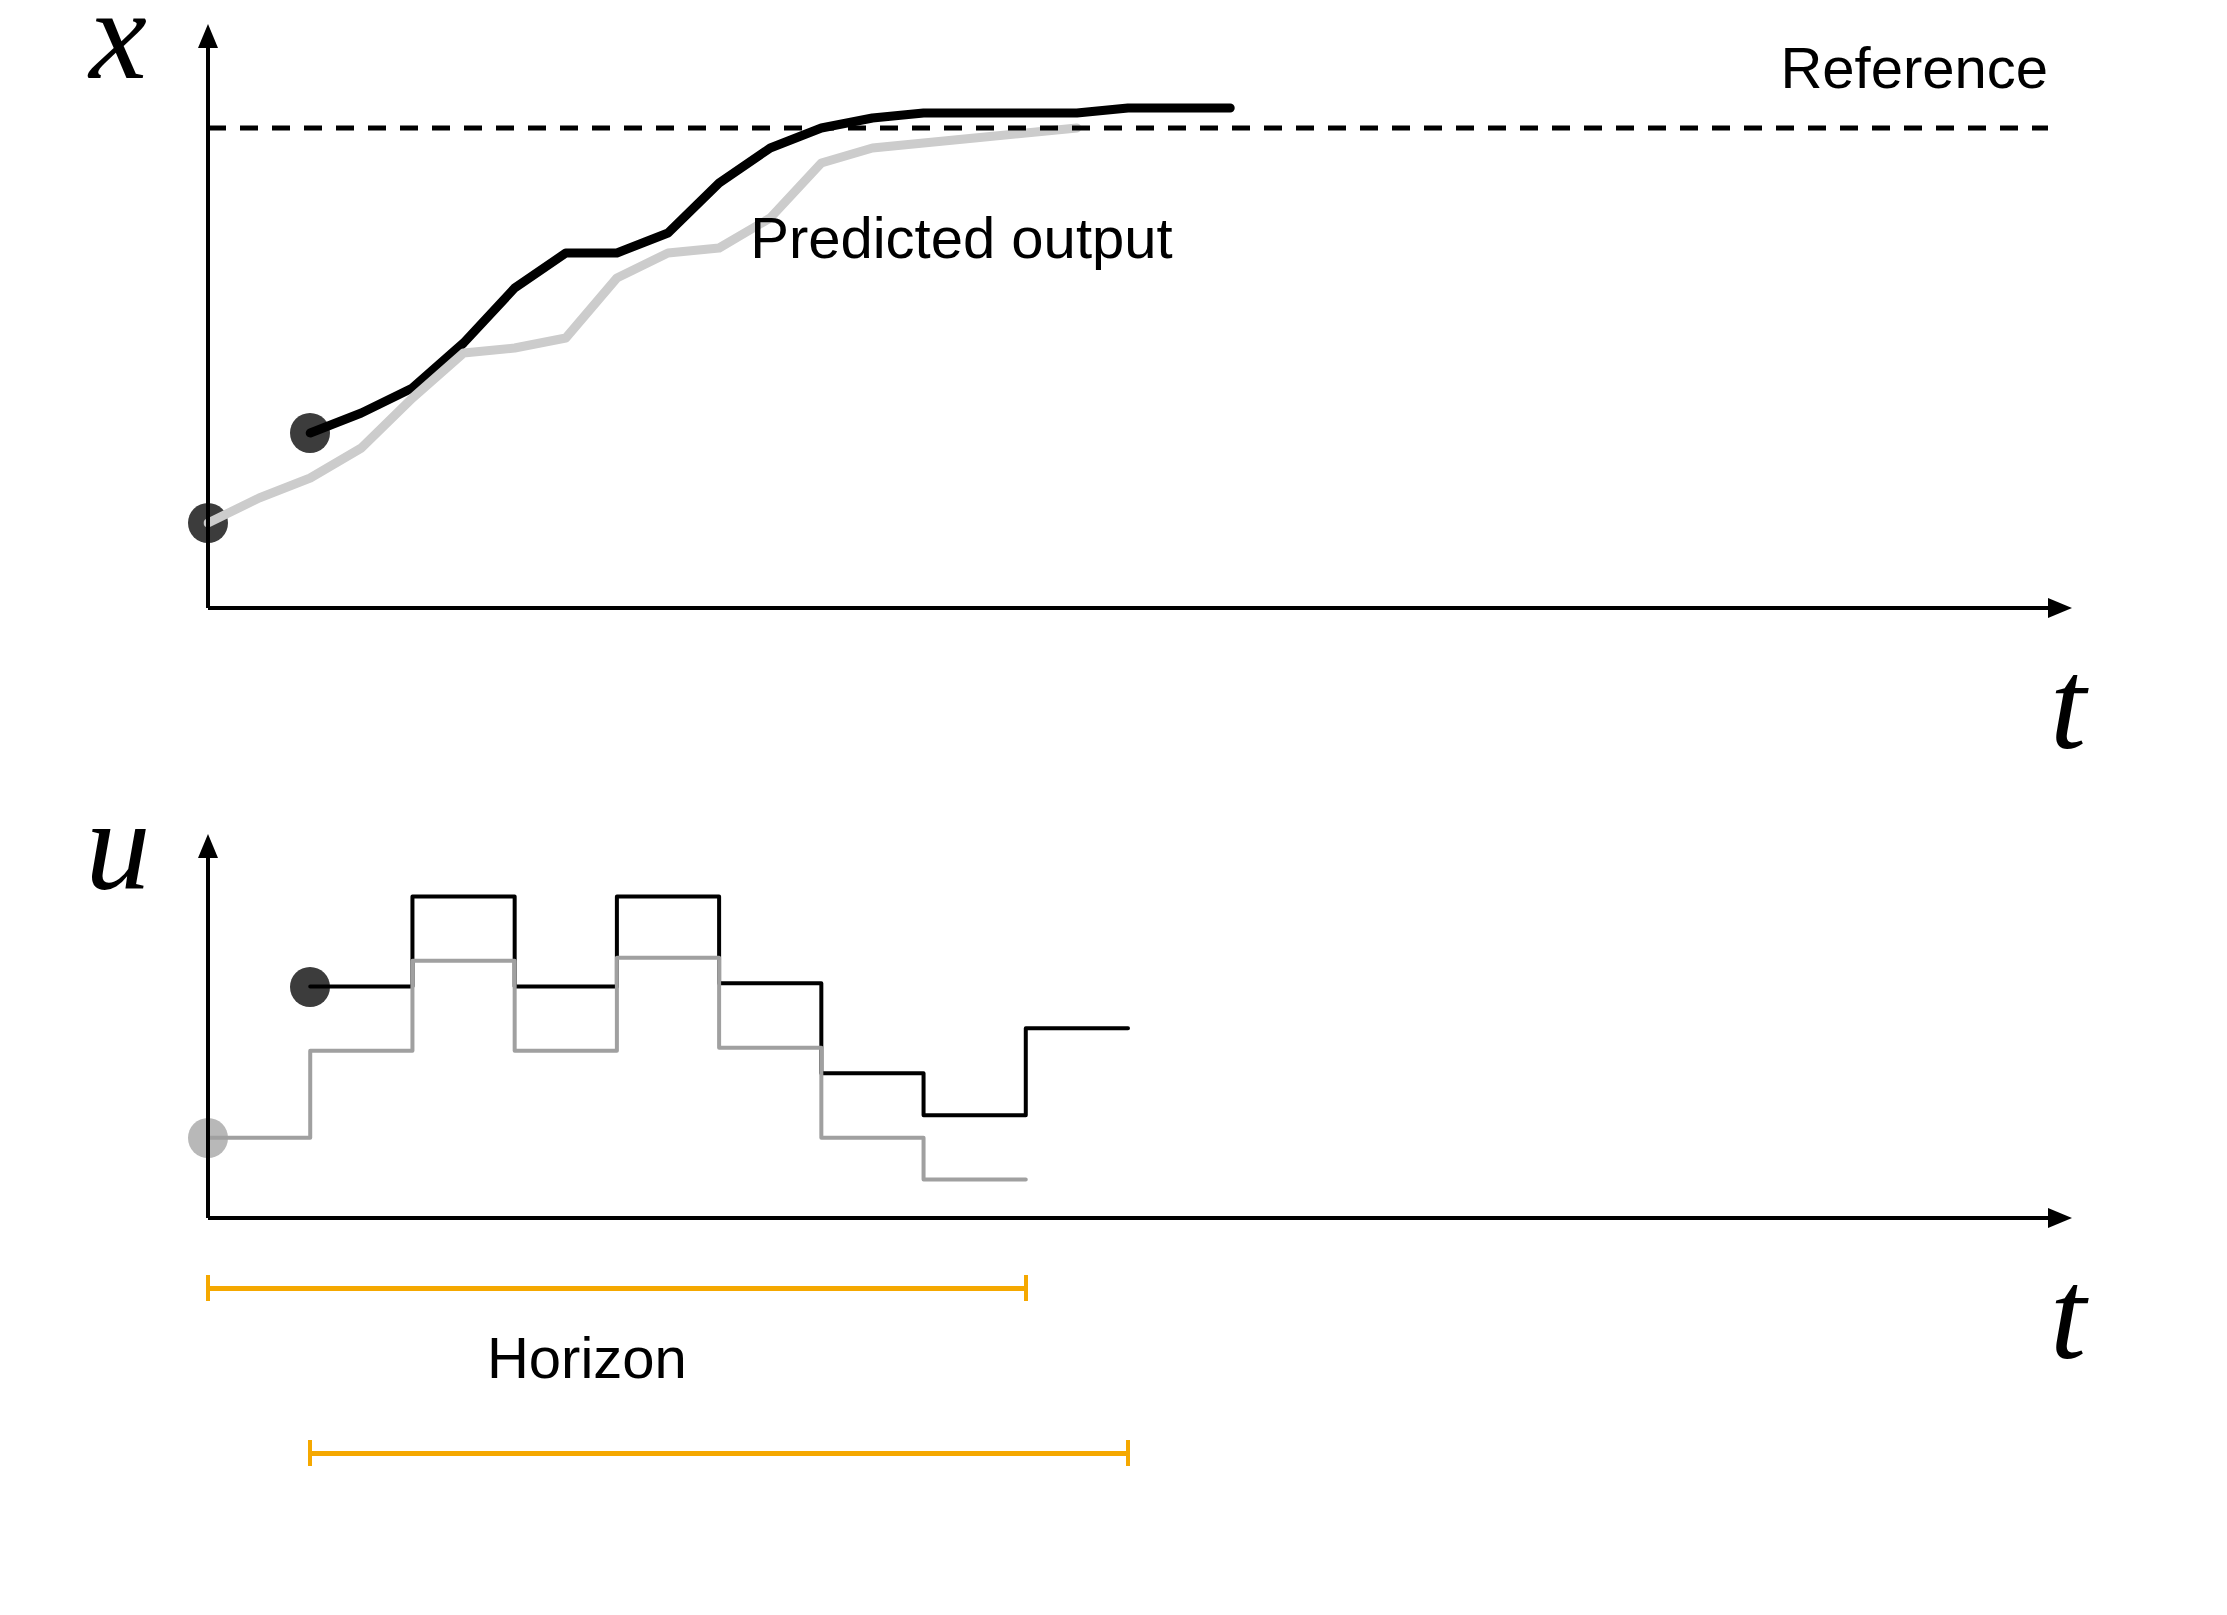  I want to click on text: Horizon, so click(586, 1357).